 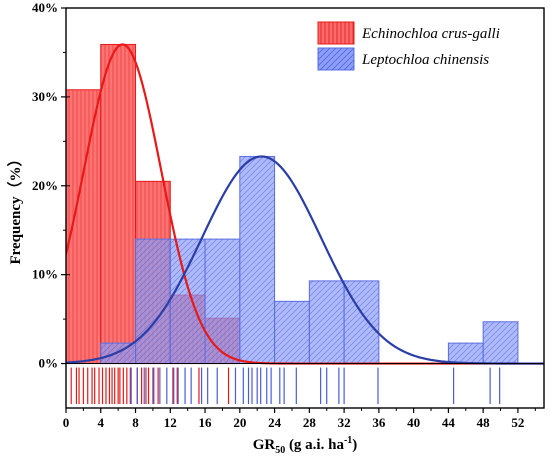 What do you see at coordinates (45, 7) in the screenshot?
I see `y-tick-label: 40%` at bounding box center [45, 7].